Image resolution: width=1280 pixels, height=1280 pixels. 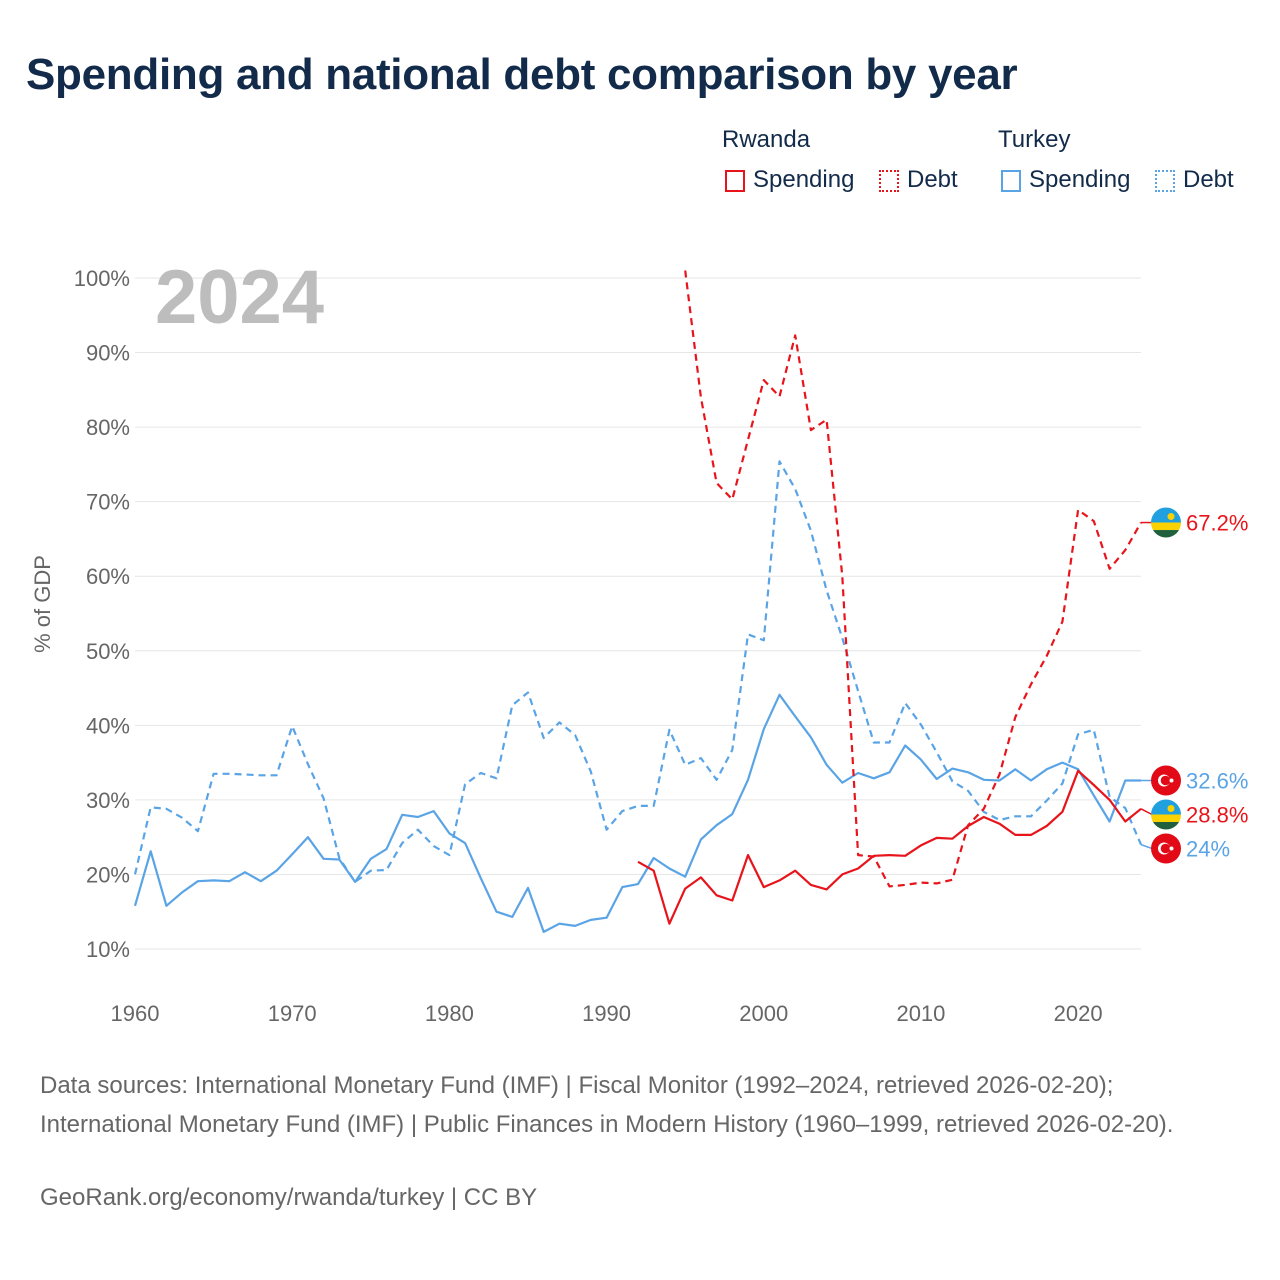 What do you see at coordinates (108, 576) in the screenshot?
I see `y-tick-label: 60%` at bounding box center [108, 576].